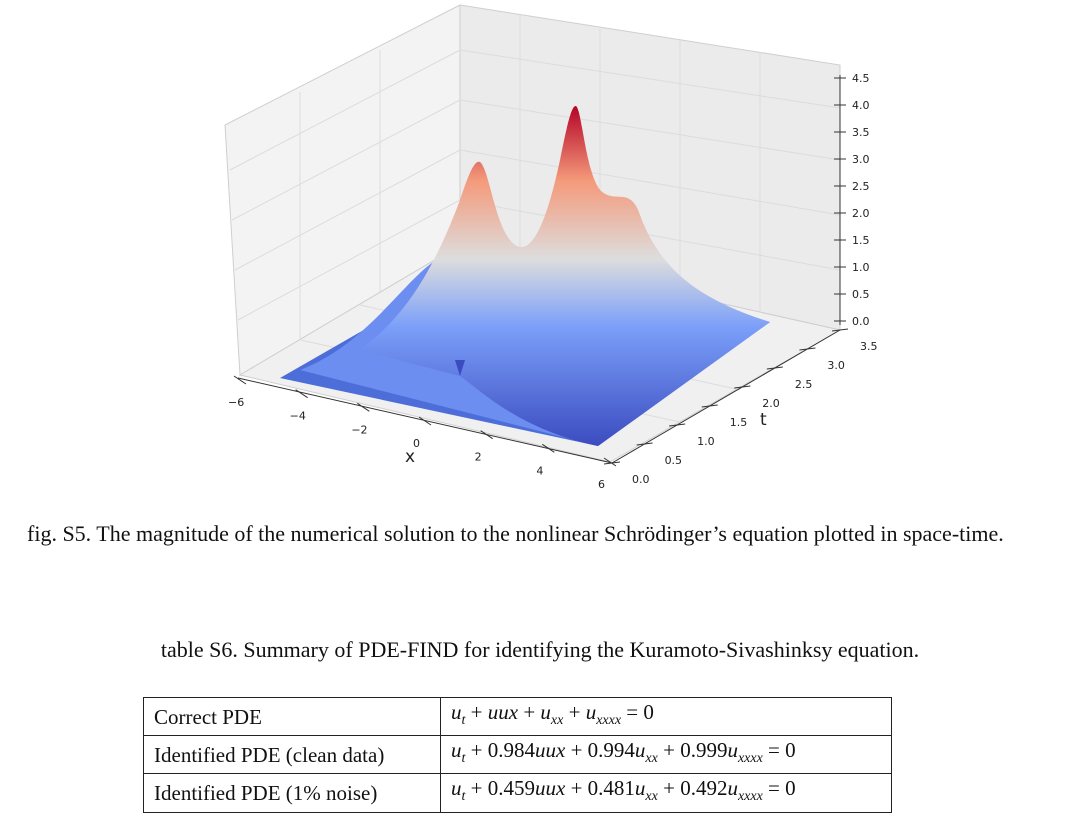 The image size is (1080, 813). Describe the element at coordinates (739, 422) in the screenshot. I see `t-tick-label: 1.5` at that location.